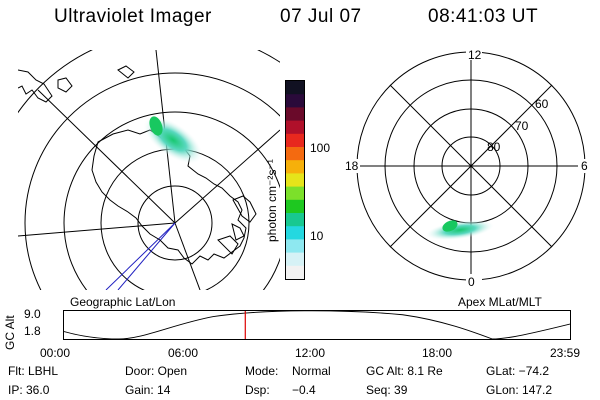  I want to click on gc-alt-axis-label: GC Alt, so click(9, 332).